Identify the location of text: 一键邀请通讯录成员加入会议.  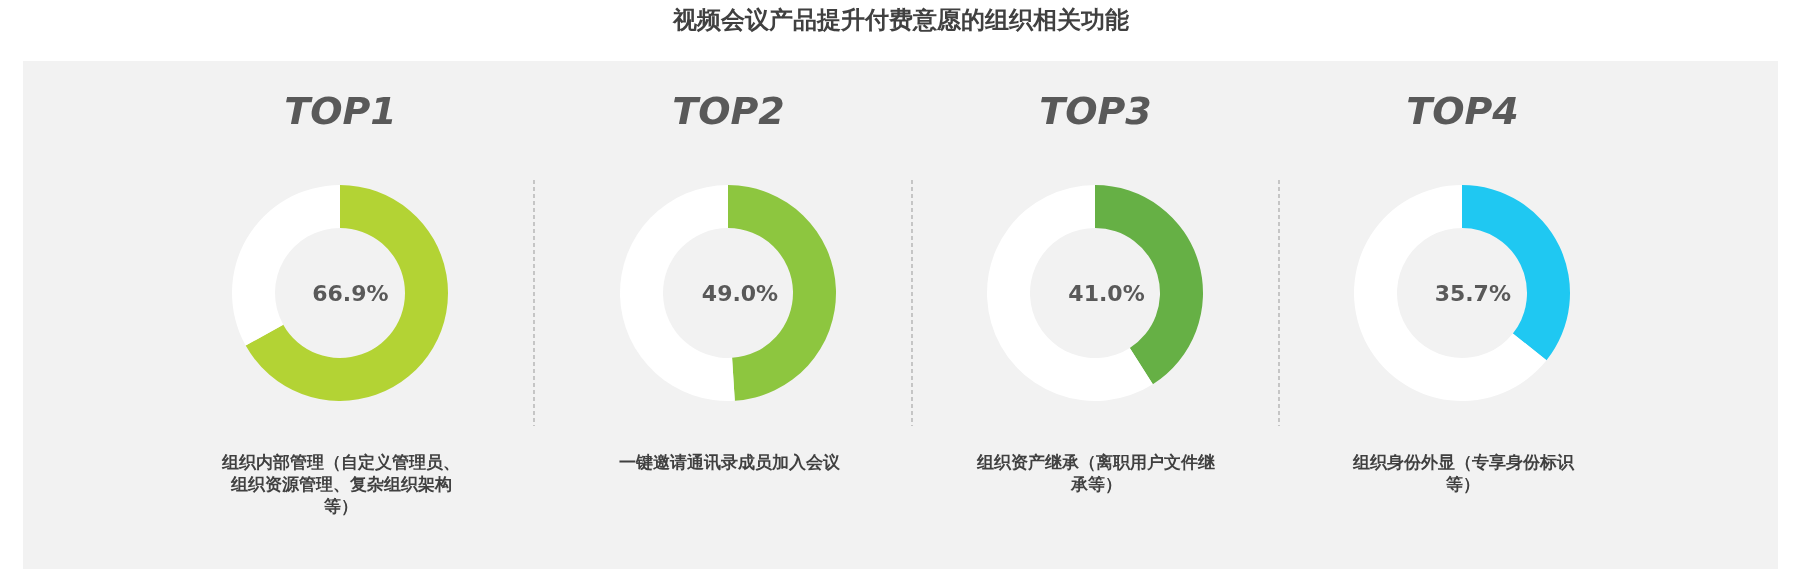
(729, 462).